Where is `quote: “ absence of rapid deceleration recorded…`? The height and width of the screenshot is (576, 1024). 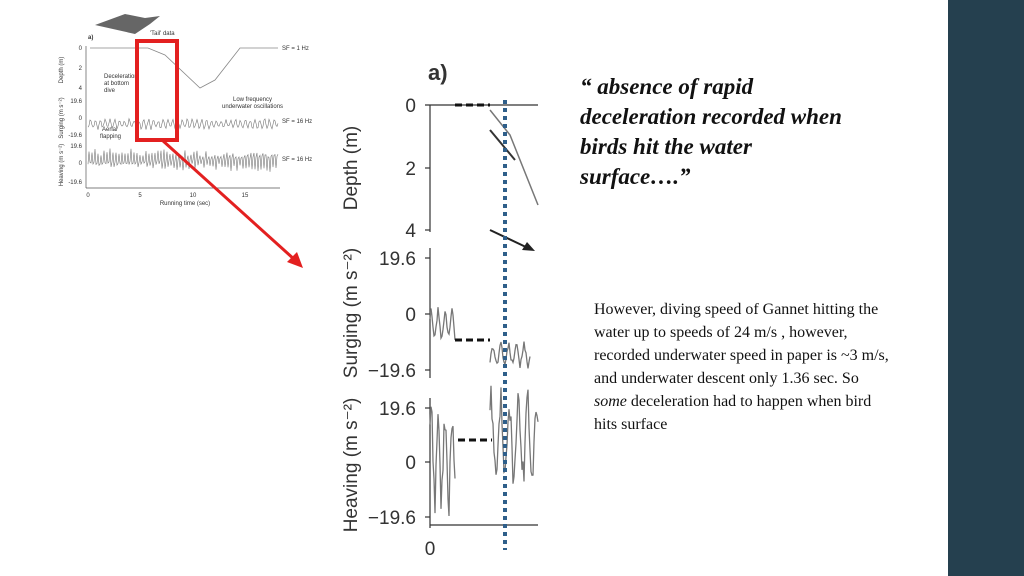 quote: “ absence of rapid deceleration recorded… is located at coordinates (711, 131).